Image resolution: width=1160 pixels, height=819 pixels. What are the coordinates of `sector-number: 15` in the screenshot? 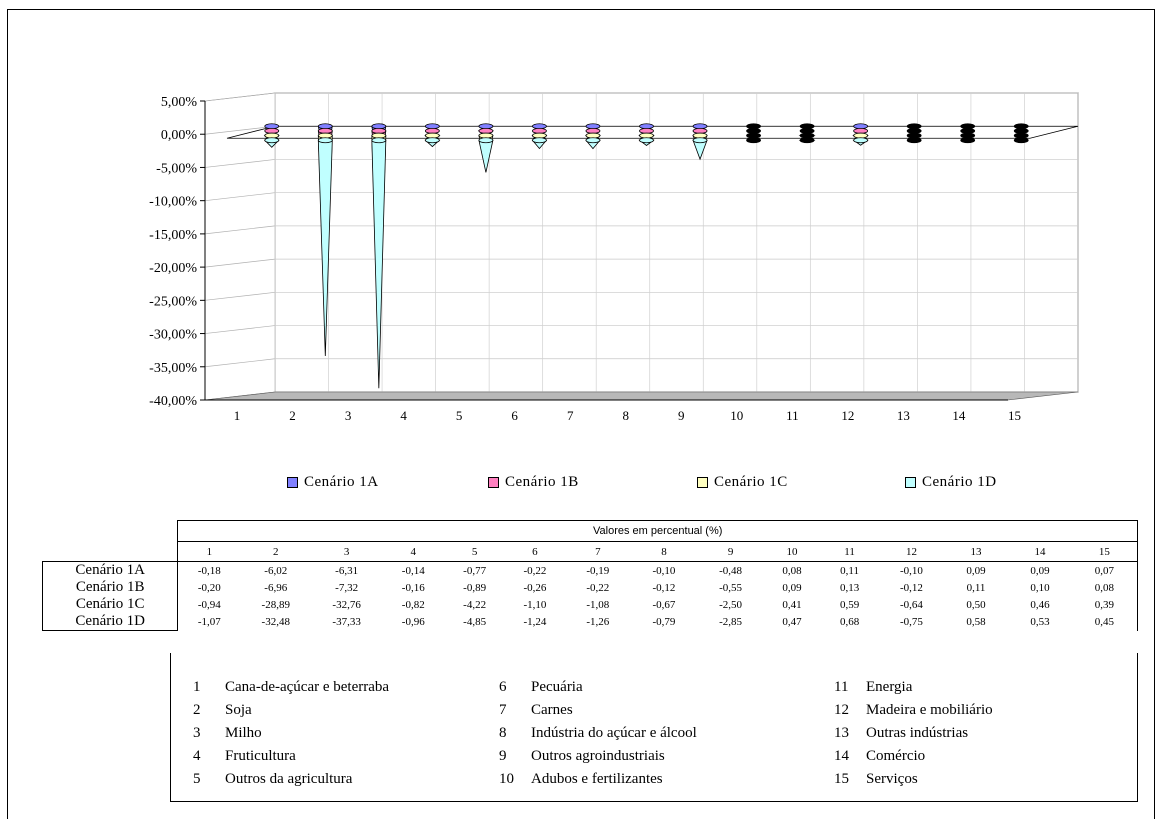 It's located at (850, 779).